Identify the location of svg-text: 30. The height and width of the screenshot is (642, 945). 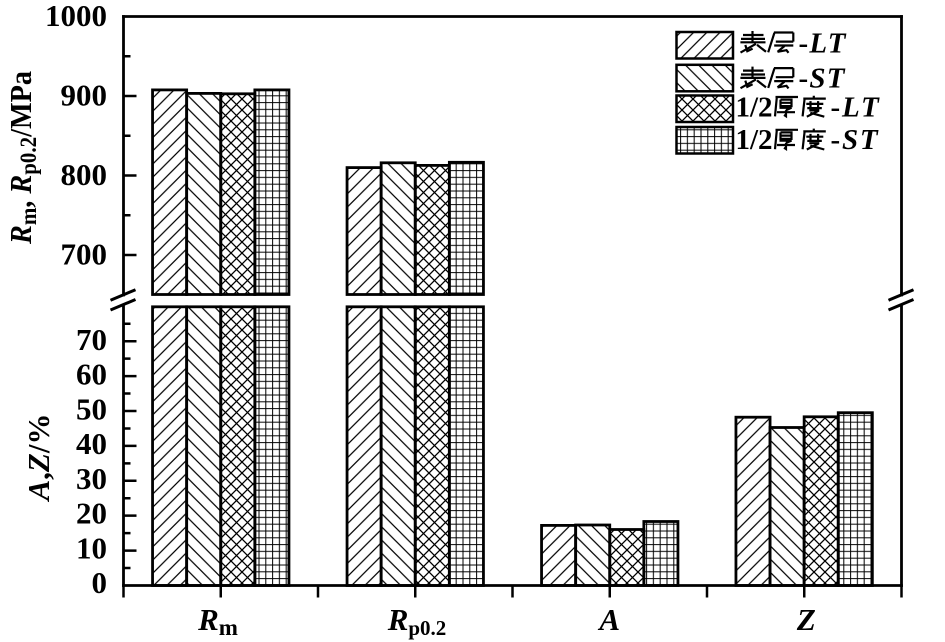
(91, 478).